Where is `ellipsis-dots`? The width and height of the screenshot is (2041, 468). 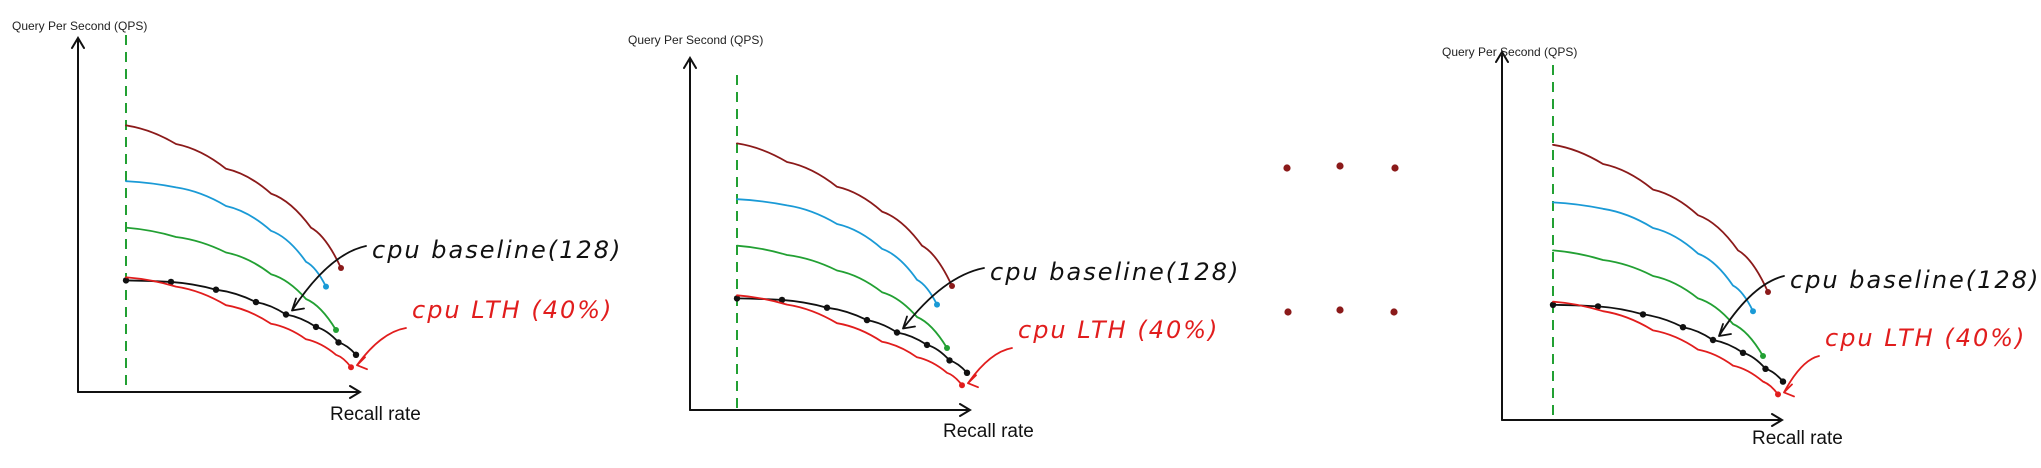 ellipsis-dots is located at coordinates (1341, 239).